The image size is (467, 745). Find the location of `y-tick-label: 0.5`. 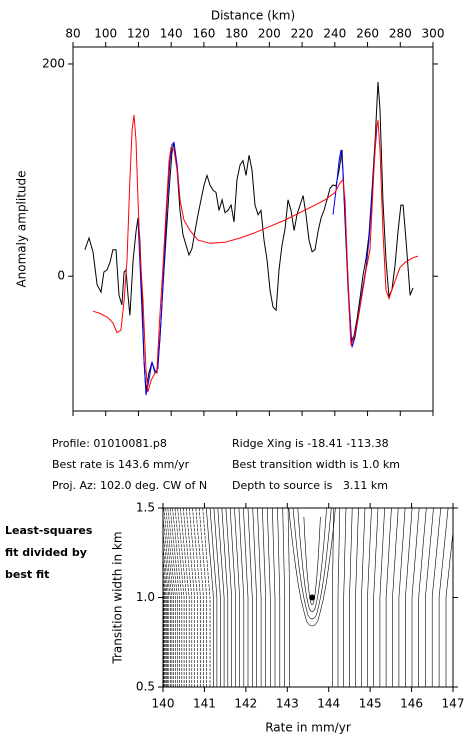

y-tick-label: 0.5 is located at coordinates (145, 687).